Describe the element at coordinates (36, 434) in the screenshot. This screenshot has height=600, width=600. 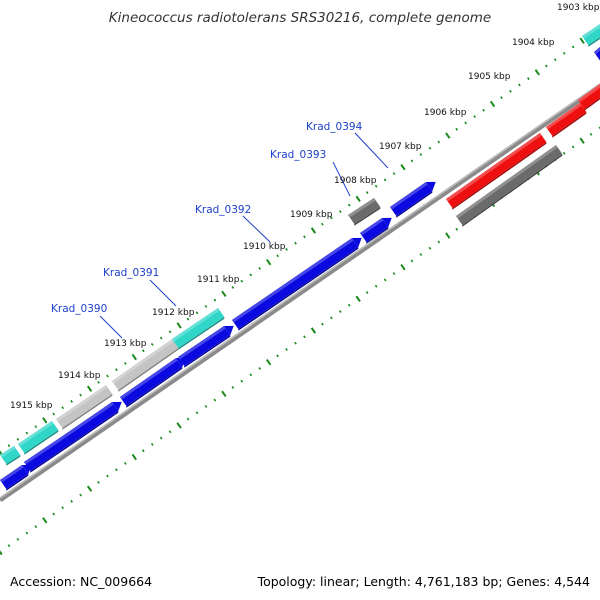
I see `gene-cyan-1-highlight` at that location.